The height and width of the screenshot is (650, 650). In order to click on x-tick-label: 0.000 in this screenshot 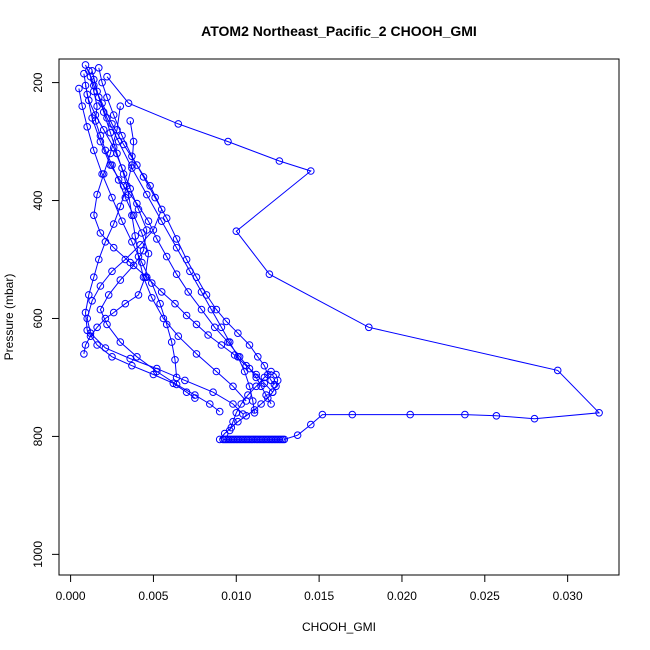, I will do `click(71, 596)`.